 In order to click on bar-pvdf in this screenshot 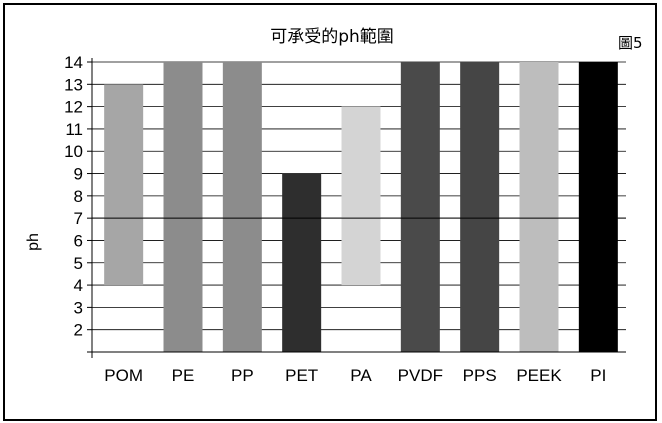, I will do `click(420, 207)`.